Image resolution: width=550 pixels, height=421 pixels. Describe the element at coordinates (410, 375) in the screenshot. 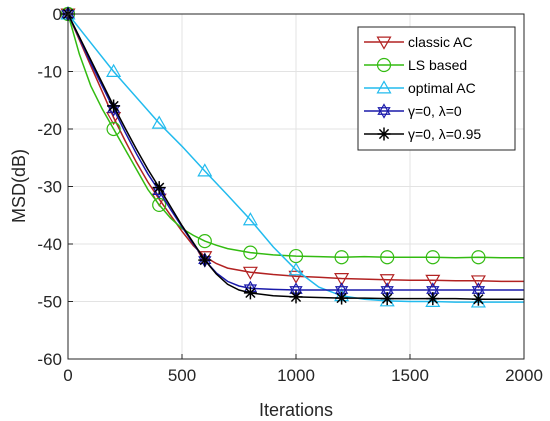

I see `x-tick-label: 1500` at that location.